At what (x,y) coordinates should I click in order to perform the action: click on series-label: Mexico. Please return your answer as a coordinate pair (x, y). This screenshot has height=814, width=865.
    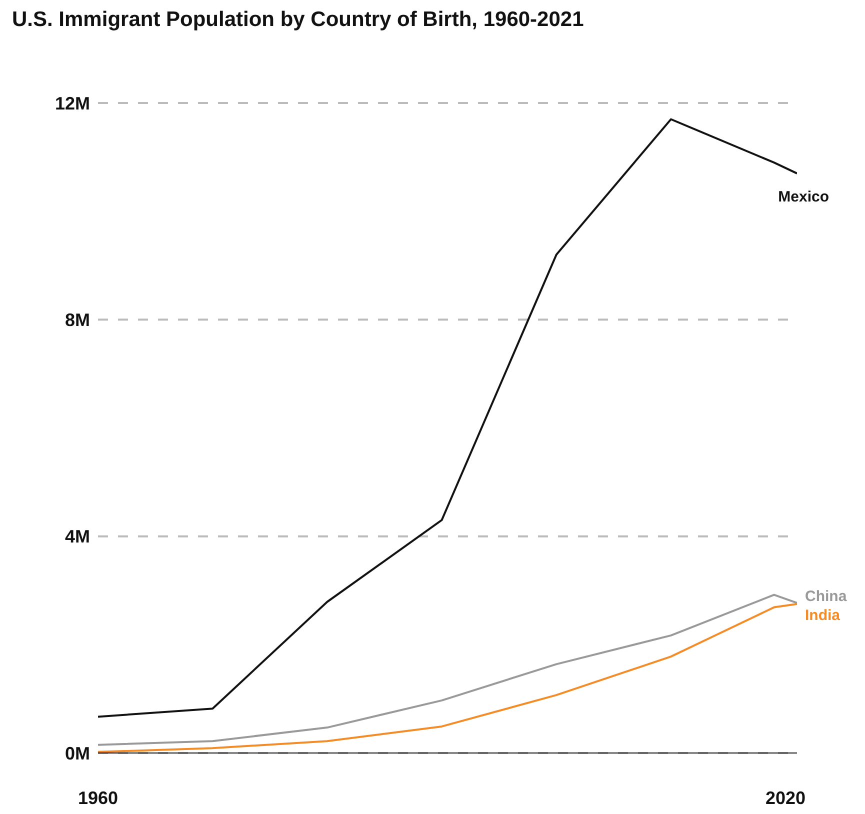
    Looking at the image, I should click on (803, 197).